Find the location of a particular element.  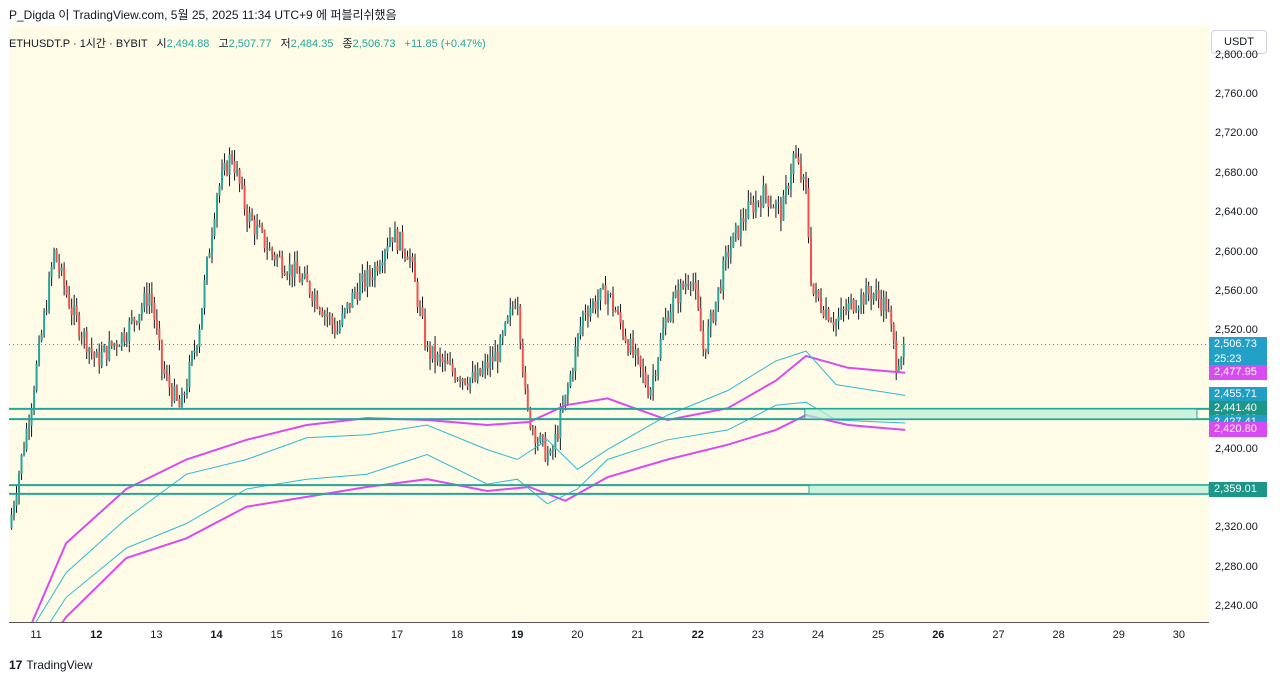

change-value: +11.85 (+0.47%) is located at coordinates (445, 44).